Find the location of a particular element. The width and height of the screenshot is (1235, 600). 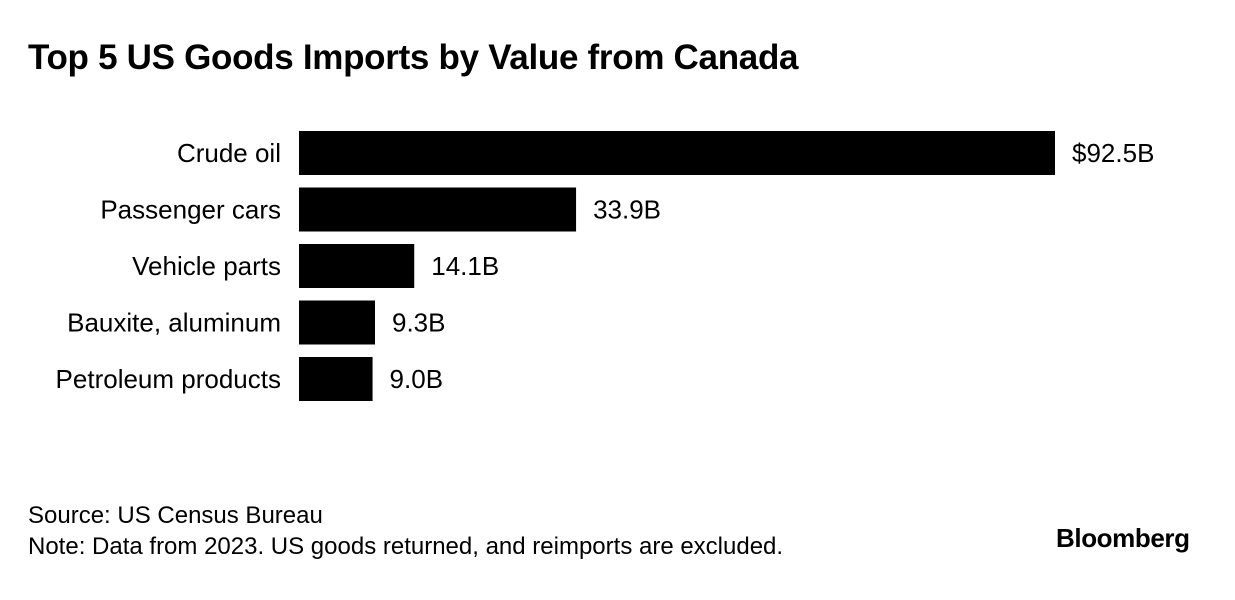

category-label-petroleum-products: Petroleum products is located at coordinates (168, 379).